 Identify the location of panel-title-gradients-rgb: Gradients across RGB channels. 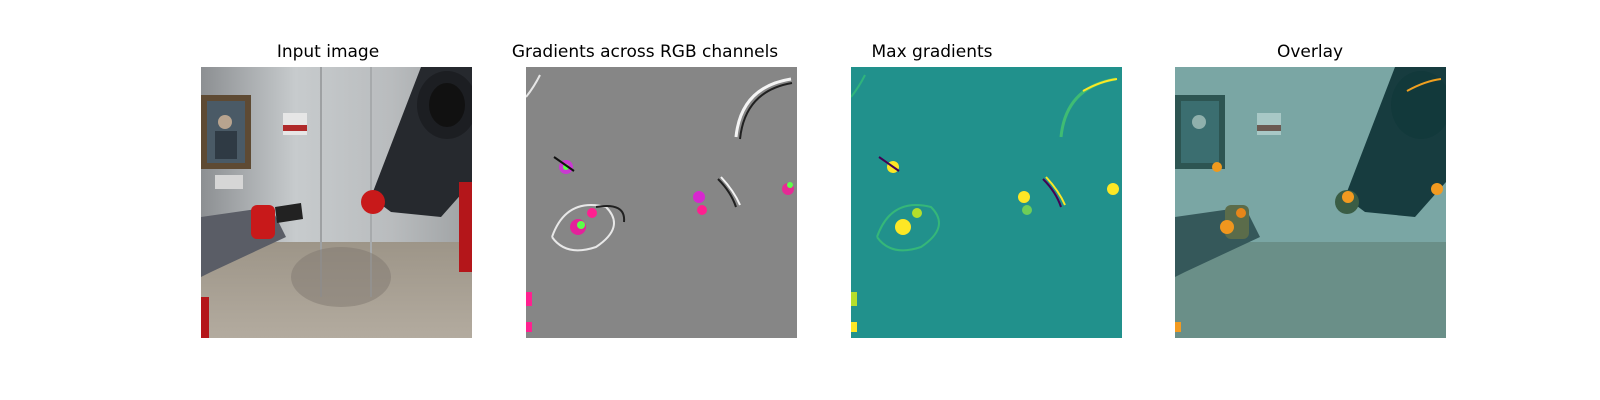
(645, 52).